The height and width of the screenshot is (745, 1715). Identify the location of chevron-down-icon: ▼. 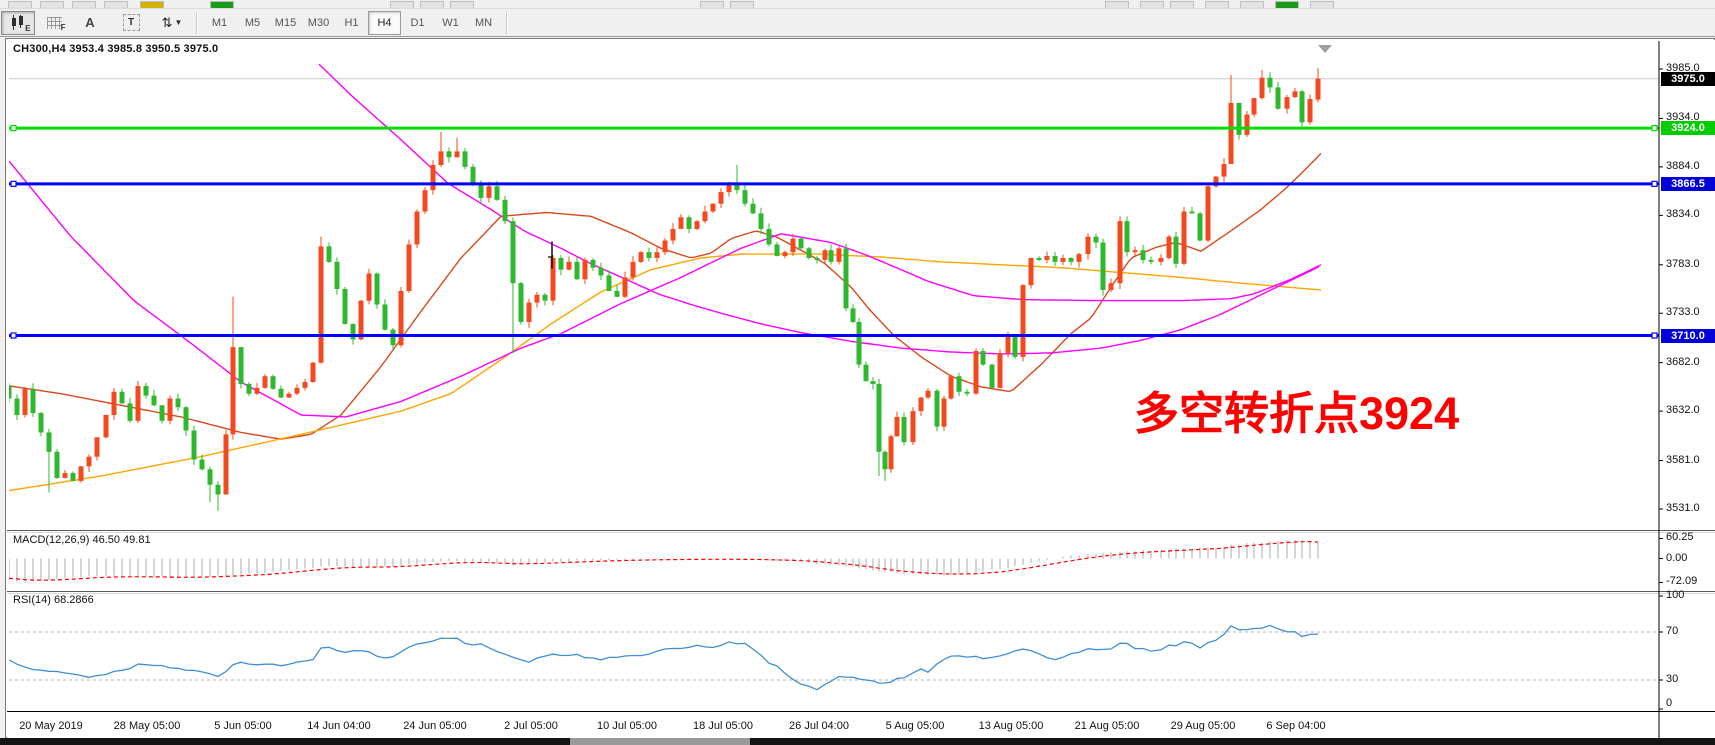
(178, 22).